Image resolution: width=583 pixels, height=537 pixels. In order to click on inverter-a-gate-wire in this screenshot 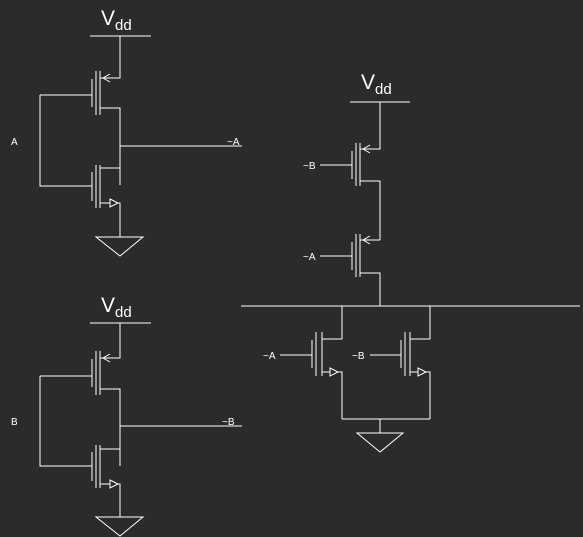, I will do `click(65, 140)`.